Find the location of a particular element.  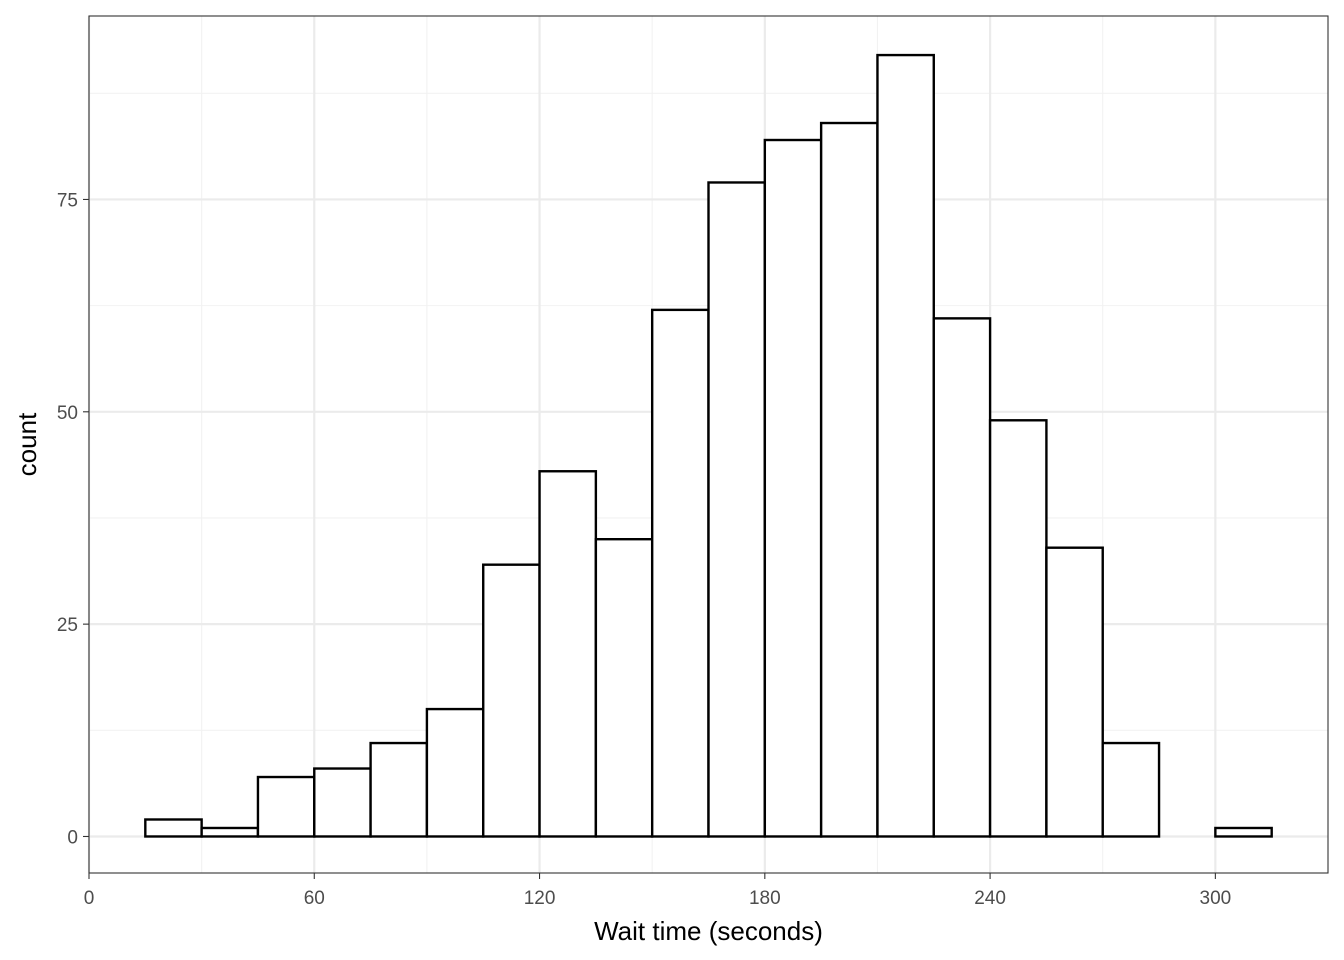

x-tick-label: 240 is located at coordinates (990, 898).